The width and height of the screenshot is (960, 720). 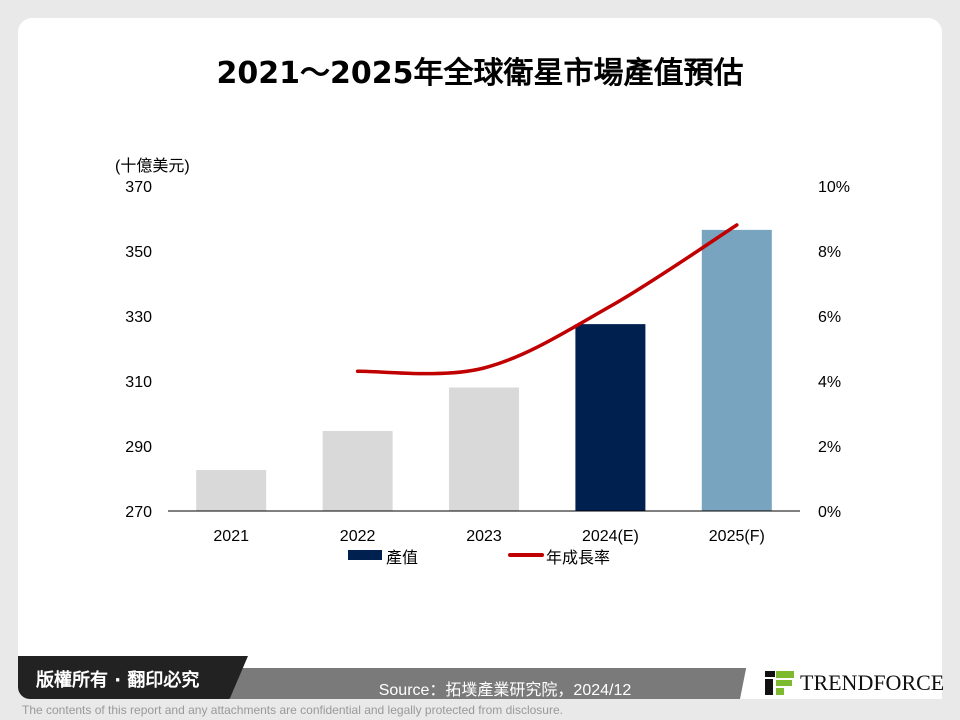 I want to click on y-tick-label: 370, so click(x=138, y=187).